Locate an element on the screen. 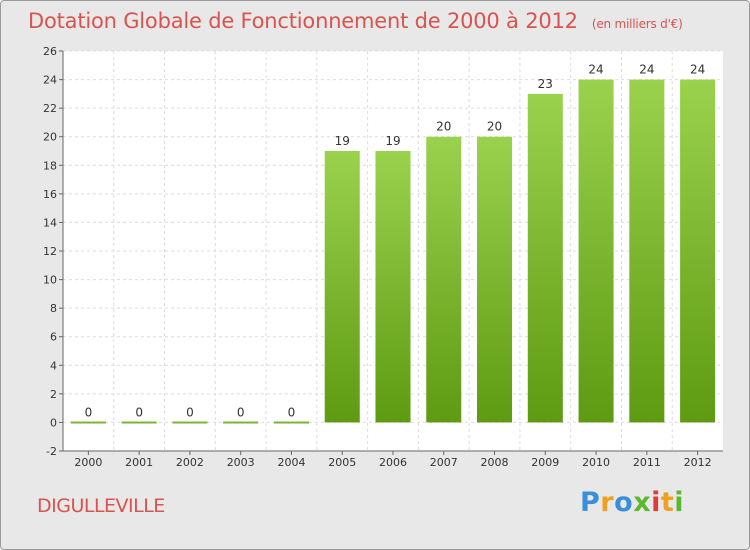 This screenshot has height=550, width=750. x-tick-label: 2001 is located at coordinates (139, 462).